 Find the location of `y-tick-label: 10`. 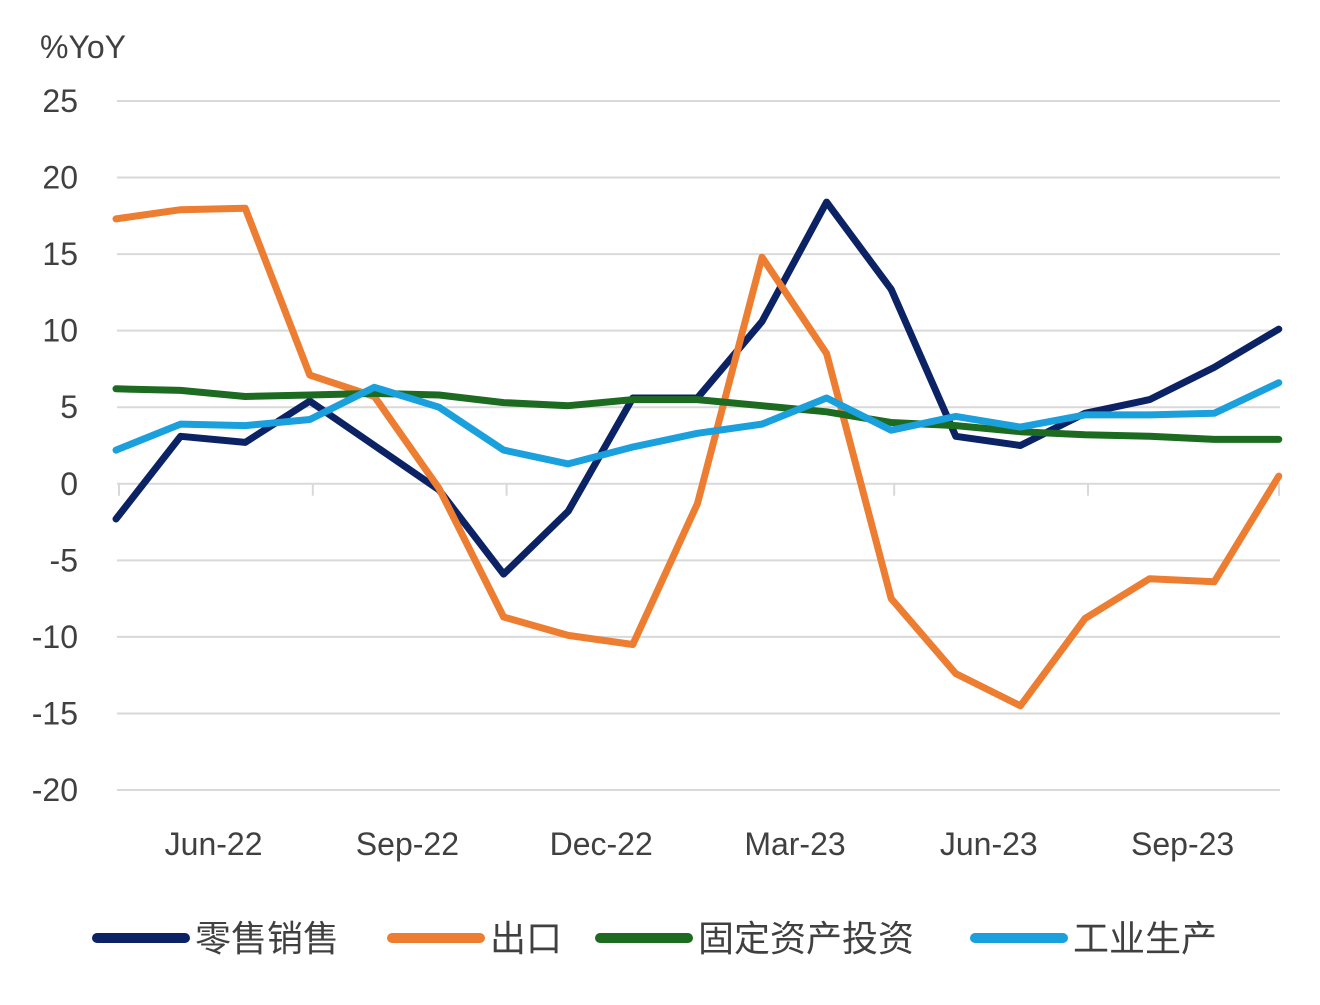

y-tick-label: 10 is located at coordinates (60, 331).